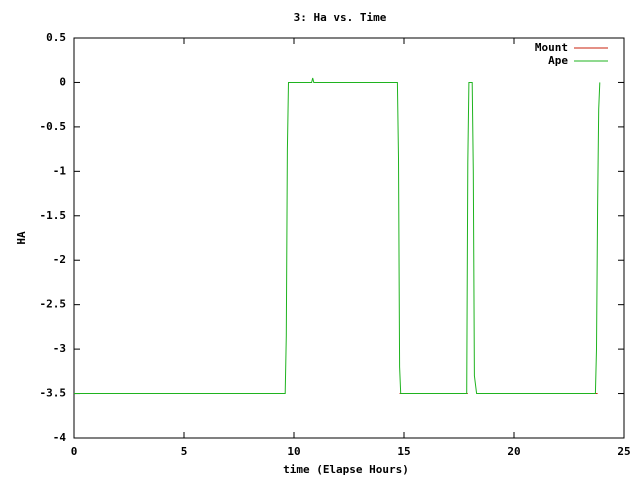 This screenshot has width=640, height=480. What do you see at coordinates (59, 348) in the screenshot?
I see `y-tick-label: -3` at bounding box center [59, 348].